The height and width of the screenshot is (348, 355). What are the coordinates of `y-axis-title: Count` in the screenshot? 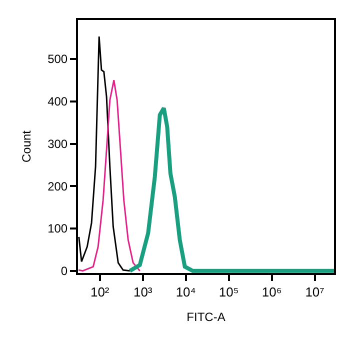 It's located at (26, 146).